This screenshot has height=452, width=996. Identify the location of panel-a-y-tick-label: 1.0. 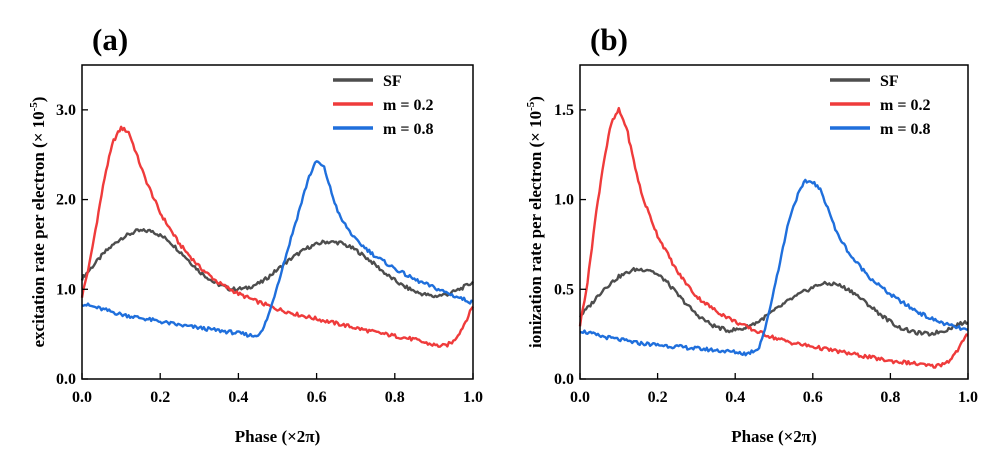
(66, 289).